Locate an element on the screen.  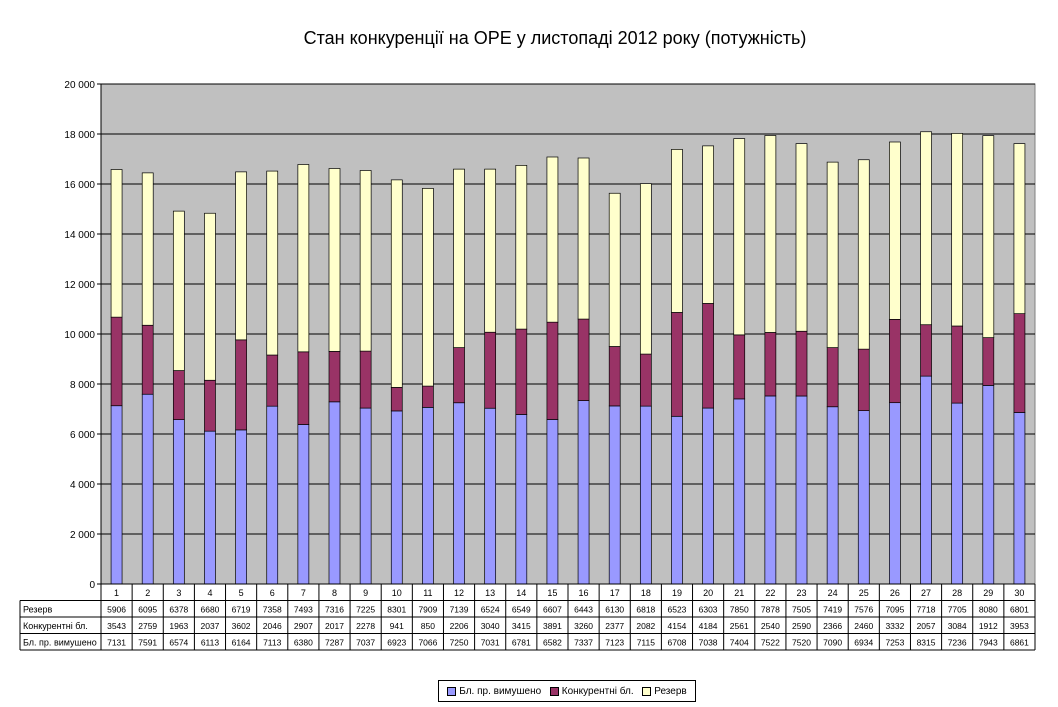
table-cell: 6923 is located at coordinates (396, 642).